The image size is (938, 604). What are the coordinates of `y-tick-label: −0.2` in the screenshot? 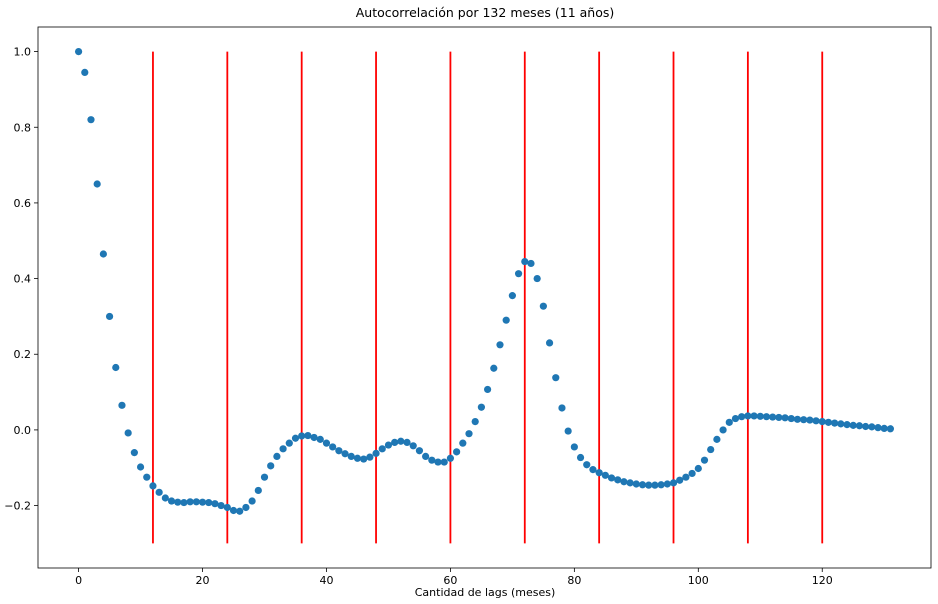 It's located at (17, 506).